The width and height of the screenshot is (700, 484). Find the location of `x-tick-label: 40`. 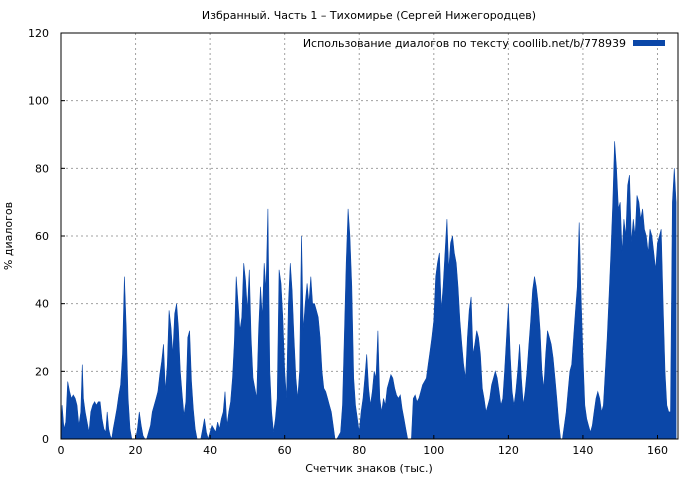

x-tick-label: 40 is located at coordinates (210, 450).